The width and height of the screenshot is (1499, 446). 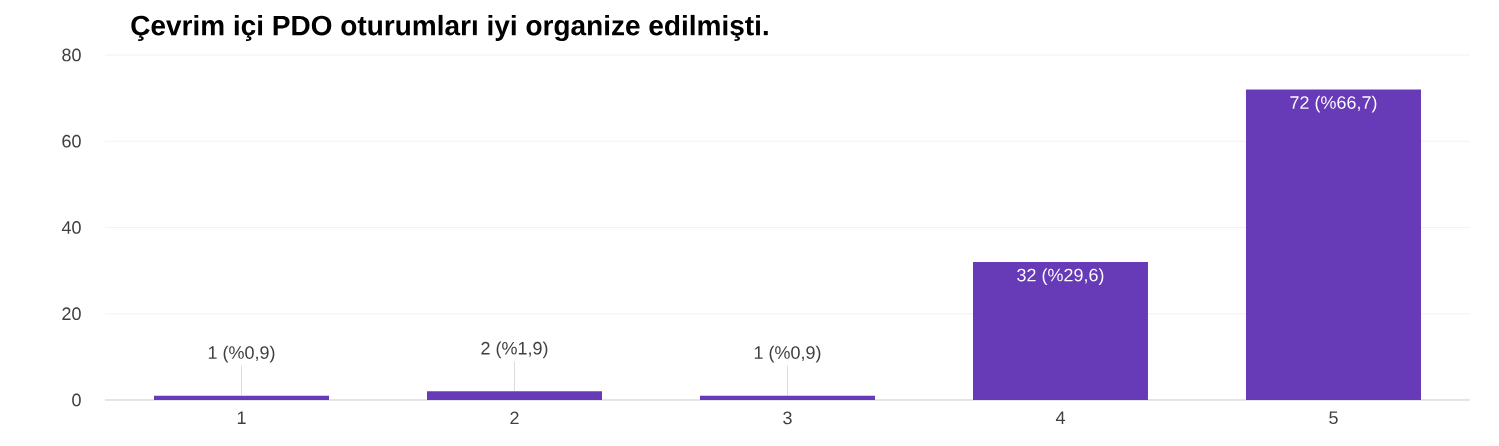 What do you see at coordinates (241, 417) in the screenshot?
I see `x-tick-label: 1` at bounding box center [241, 417].